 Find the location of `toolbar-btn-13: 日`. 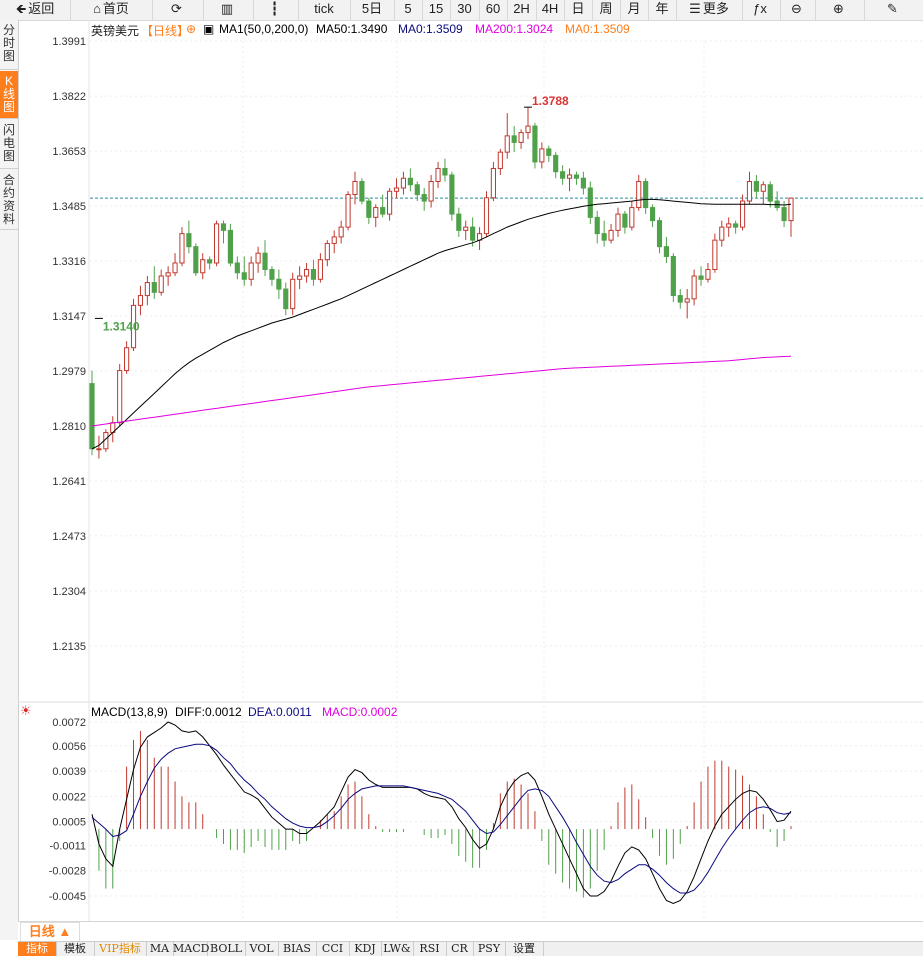

toolbar-btn-13: 日 is located at coordinates (578, 10).